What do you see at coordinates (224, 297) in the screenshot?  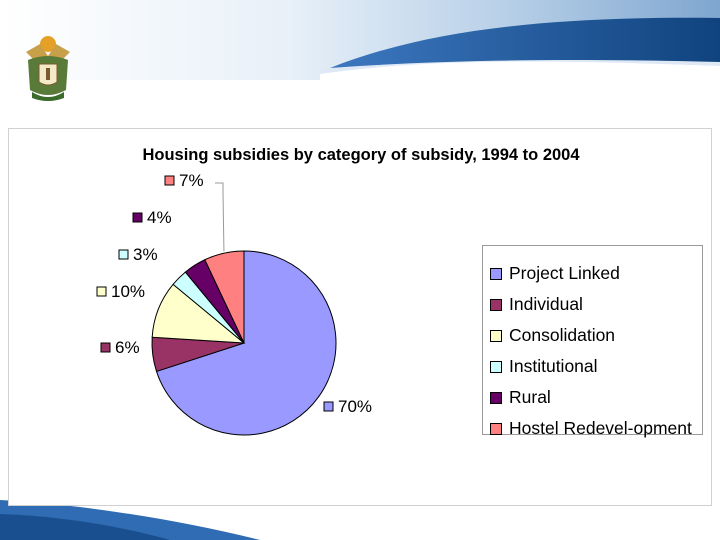 I see `pie-slice-hostel-redevel-opment` at bounding box center [224, 297].